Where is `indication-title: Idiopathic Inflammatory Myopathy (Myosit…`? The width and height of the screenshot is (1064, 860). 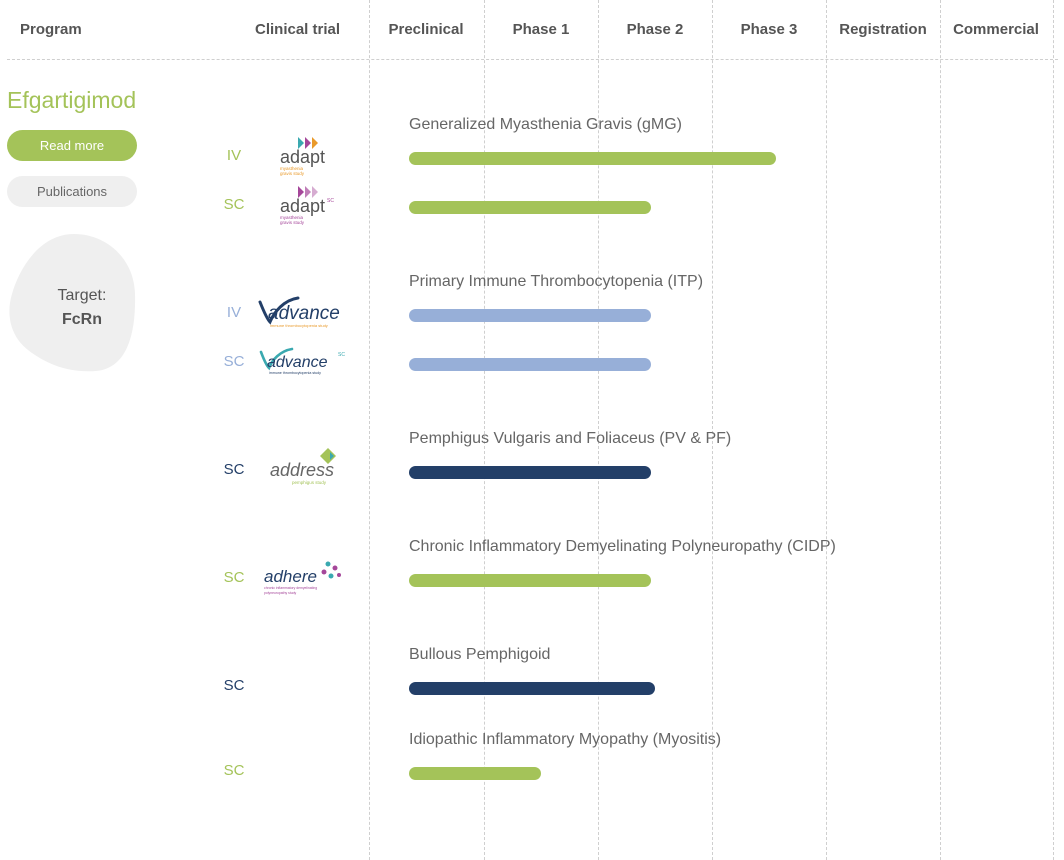 indication-title: Idiopathic Inflammatory Myopathy (Myosit… is located at coordinates (565, 739).